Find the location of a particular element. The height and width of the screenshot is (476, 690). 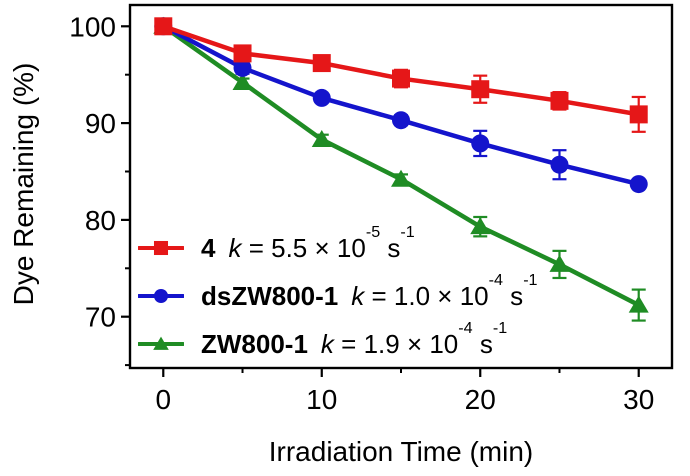

x-tick-label: 20 is located at coordinates (480, 399).